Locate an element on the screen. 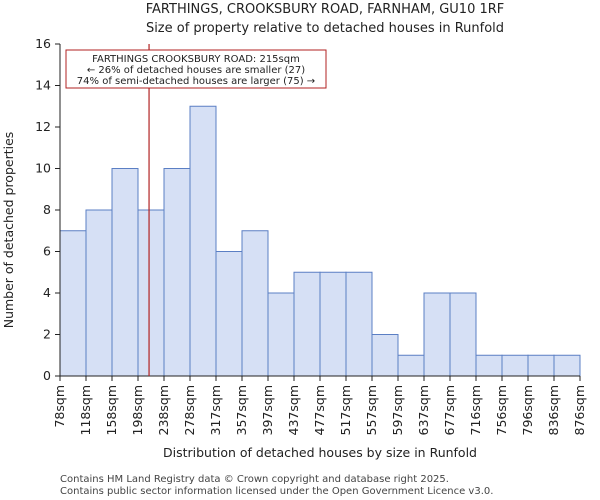 The width and height of the screenshot is (600, 500). x-tick-label: 158sqm is located at coordinates (111, 410).